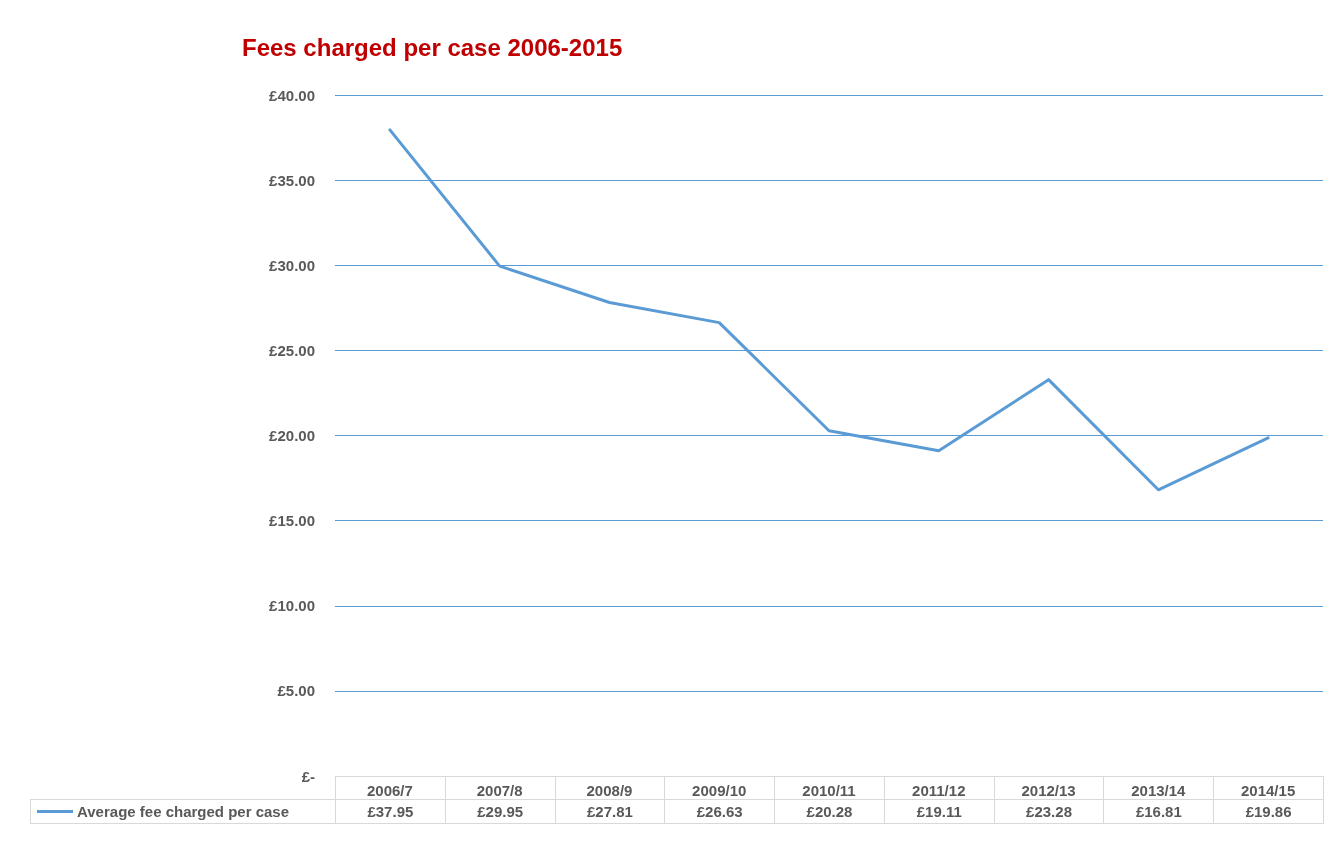  Describe the element at coordinates (829, 790) in the screenshot. I see `x-tick-label: 2010/11` at that location.